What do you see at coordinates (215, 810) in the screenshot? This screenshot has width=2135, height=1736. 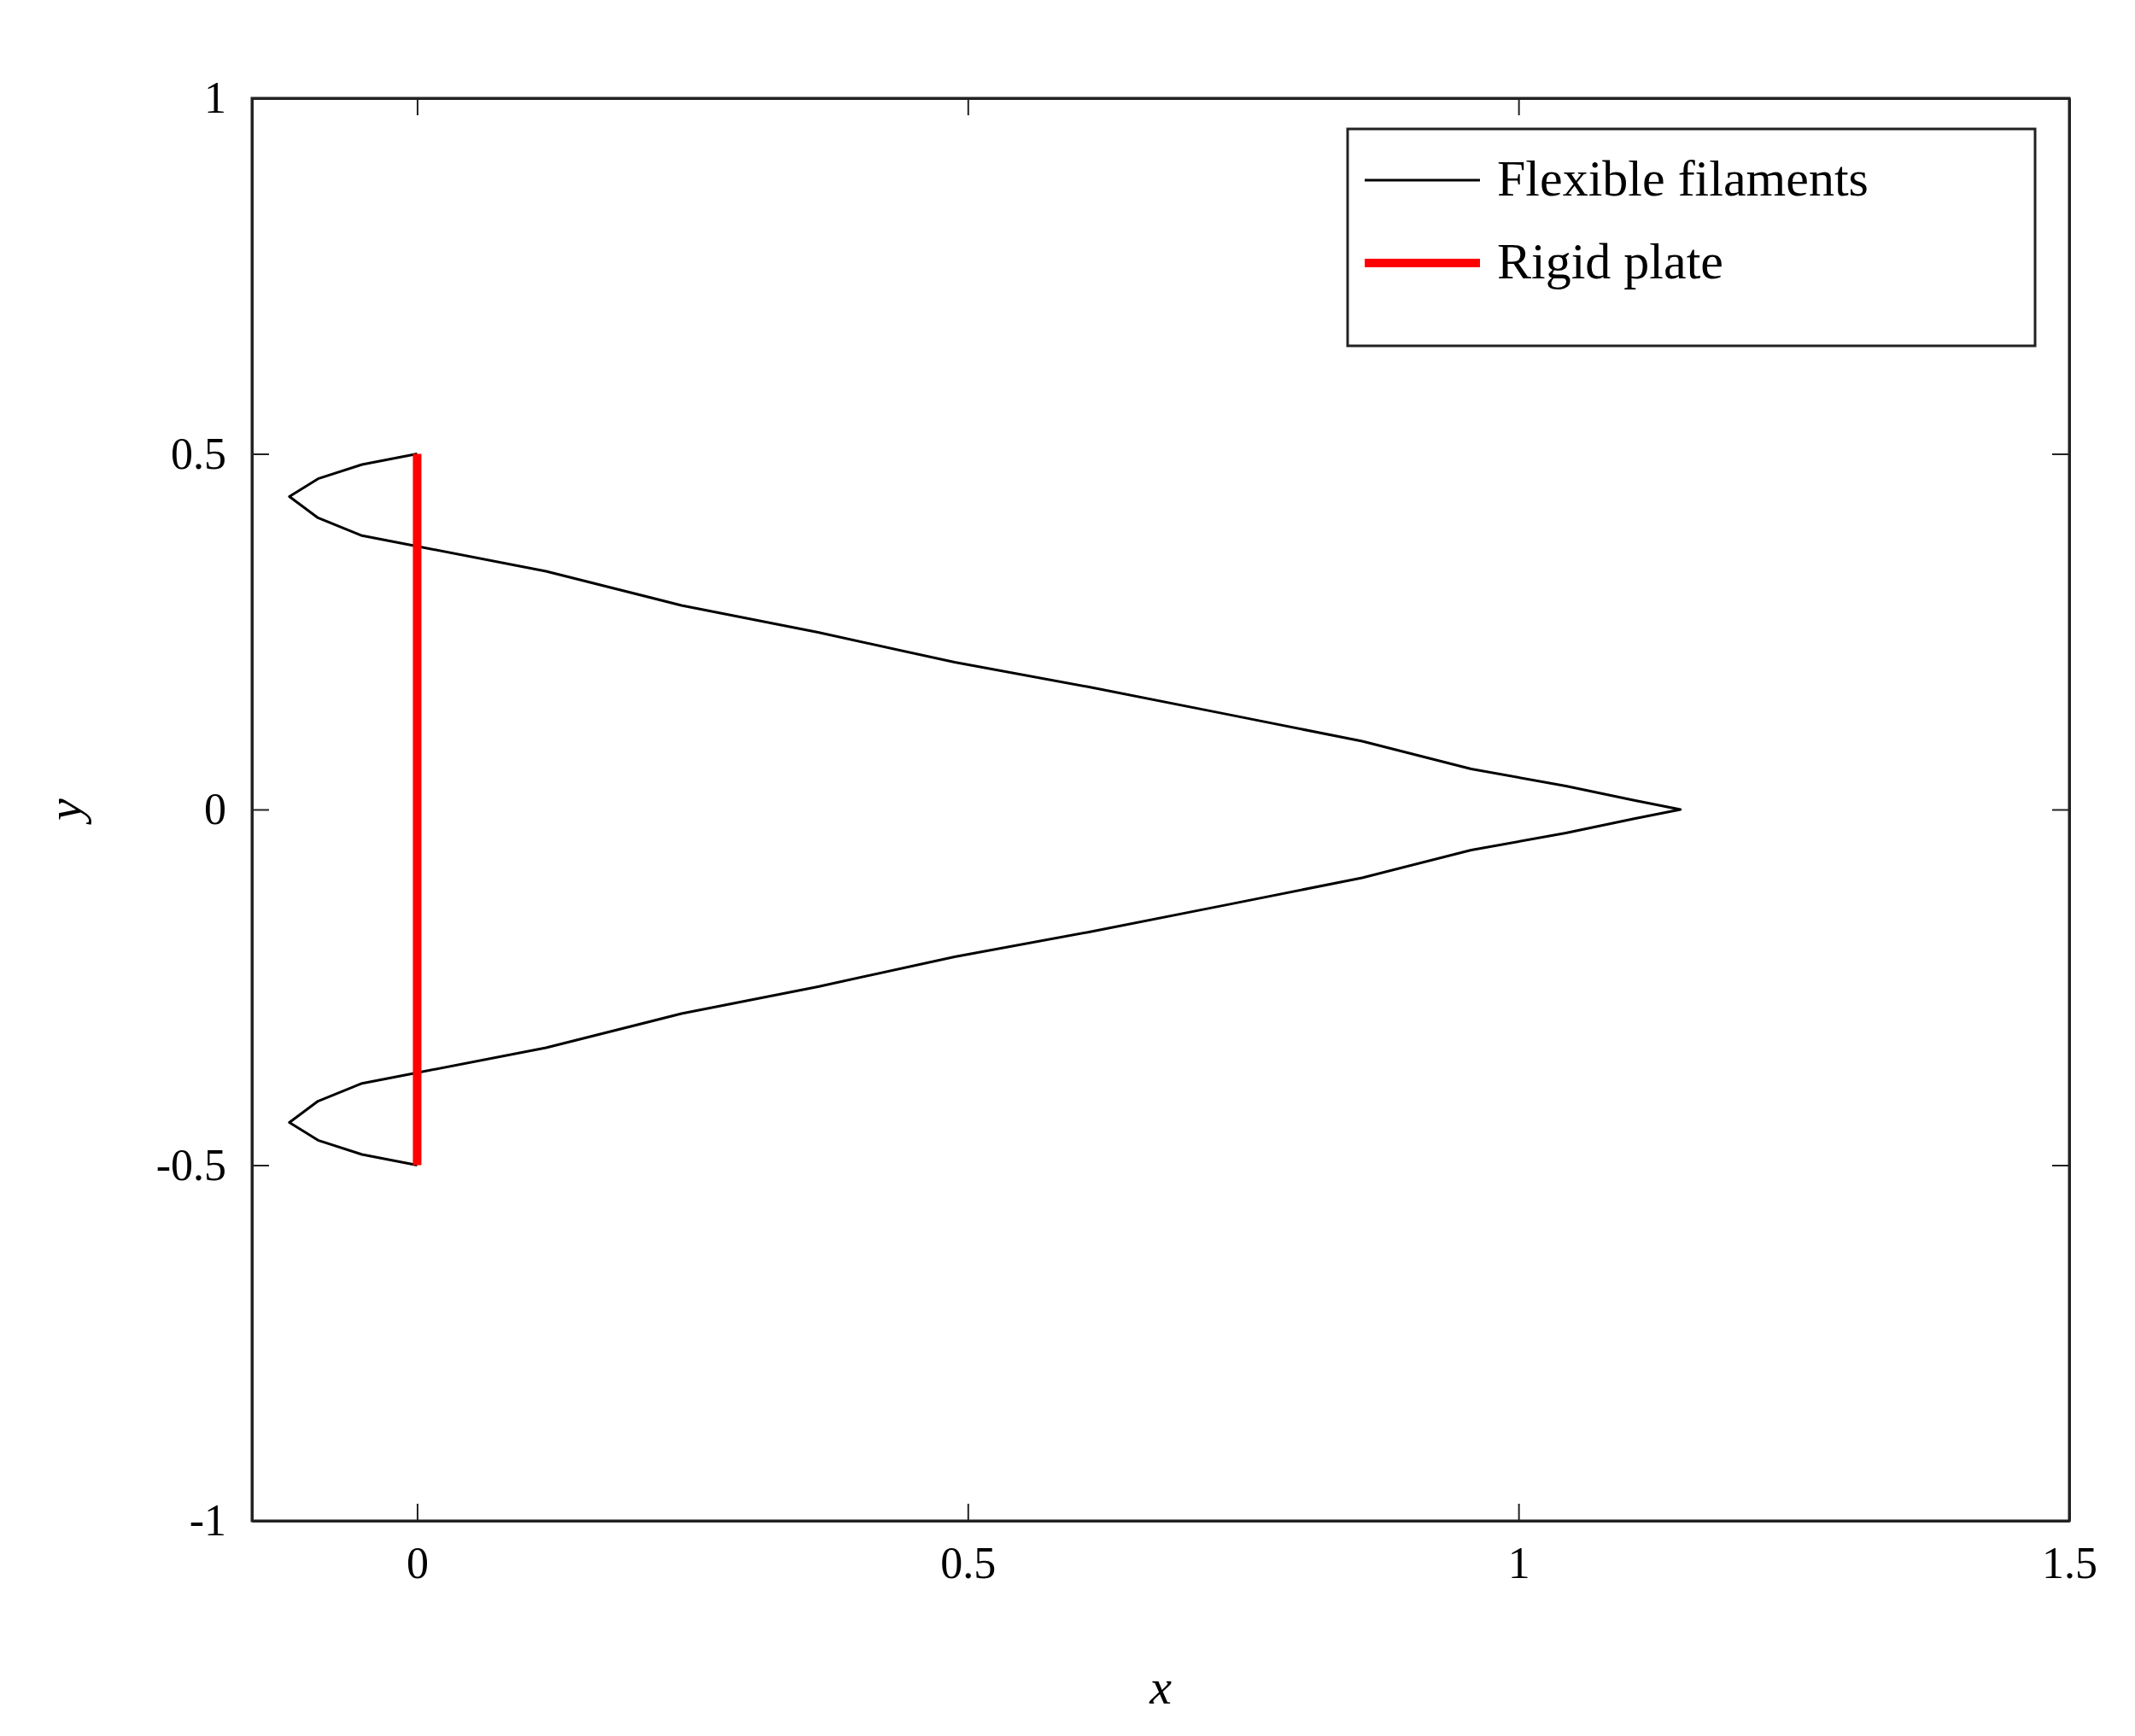 I see `y-tick-label: 0` at bounding box center [215, 810].